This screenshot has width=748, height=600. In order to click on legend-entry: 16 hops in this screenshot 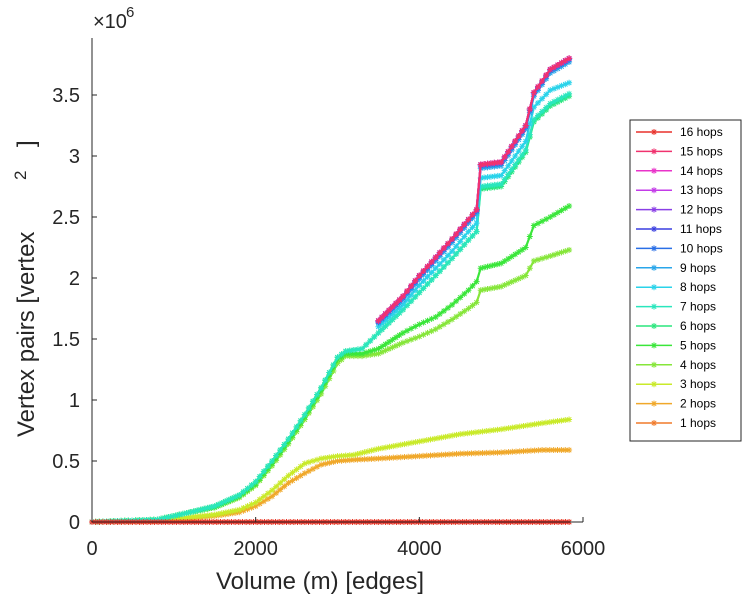, I will do `click(679, 132)`.